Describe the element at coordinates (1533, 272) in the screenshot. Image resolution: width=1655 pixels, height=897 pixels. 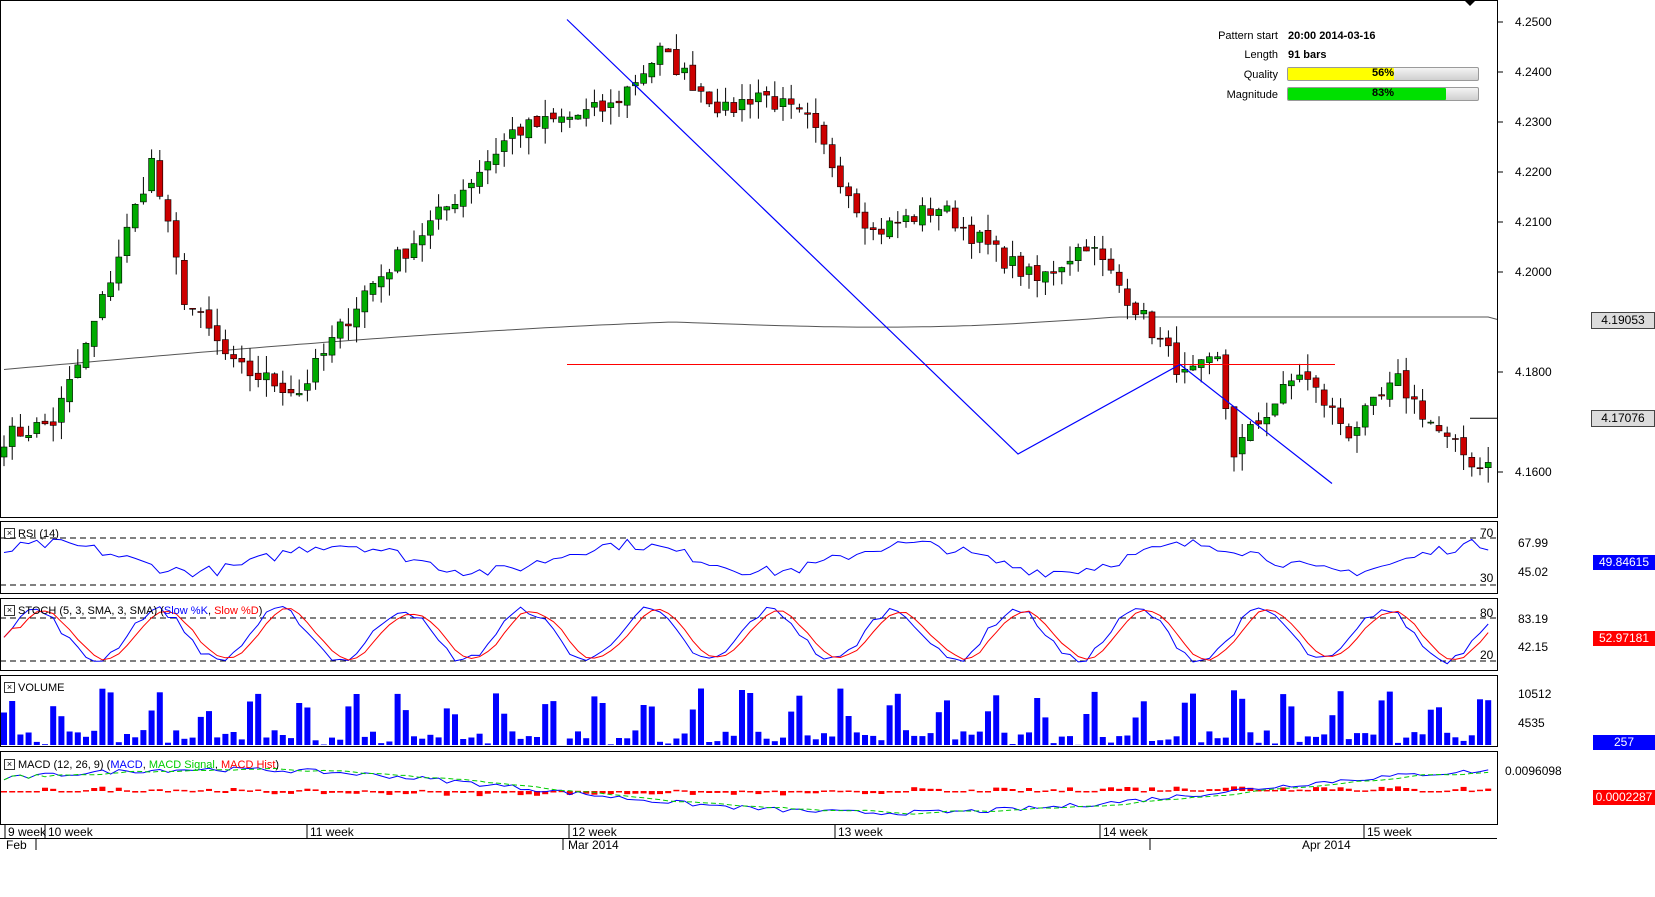
I see `price-tick-label: 4.2000` at that location.